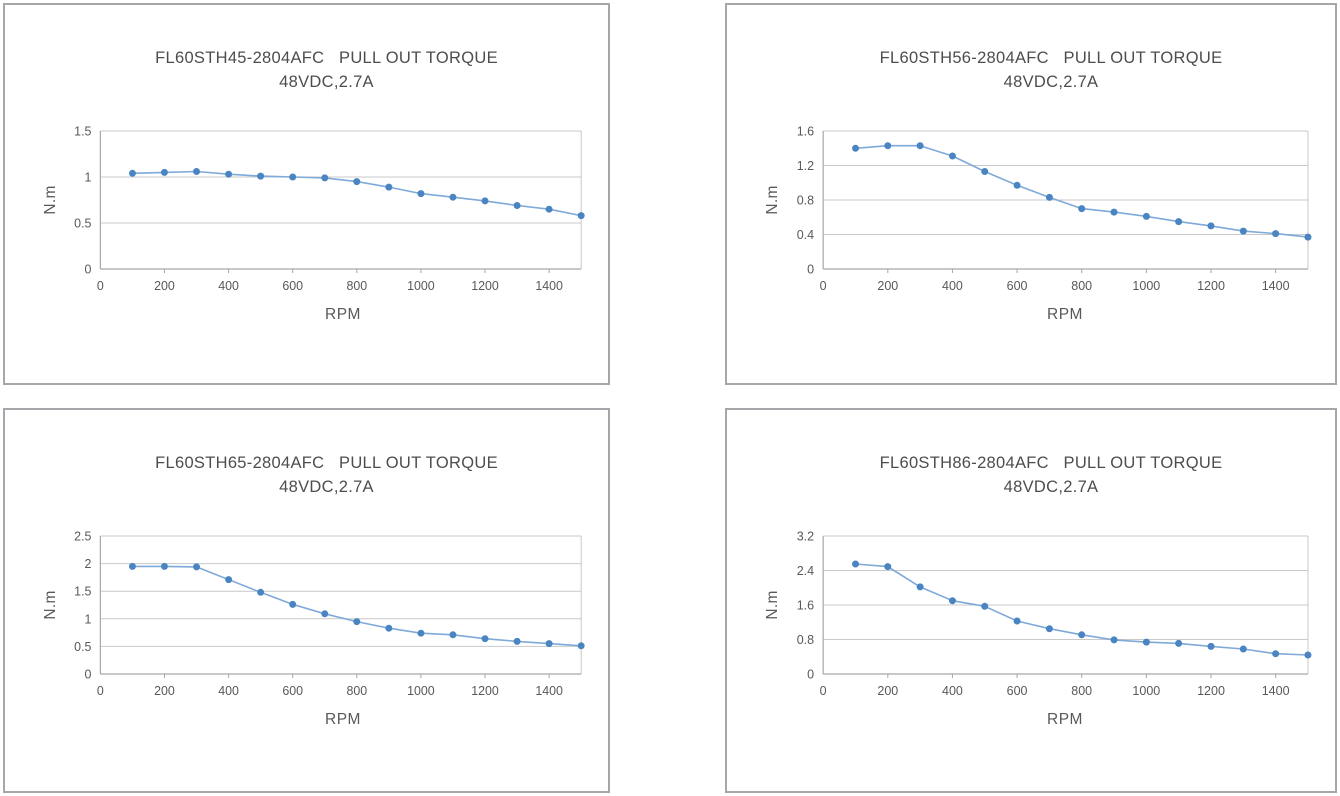 The image size is (1340, 796). I want to click on chart-plot: 0 200 400 600 800 1000 1200 1400 0 0.5 1 1.5 2 2.5, so click(329, 613).